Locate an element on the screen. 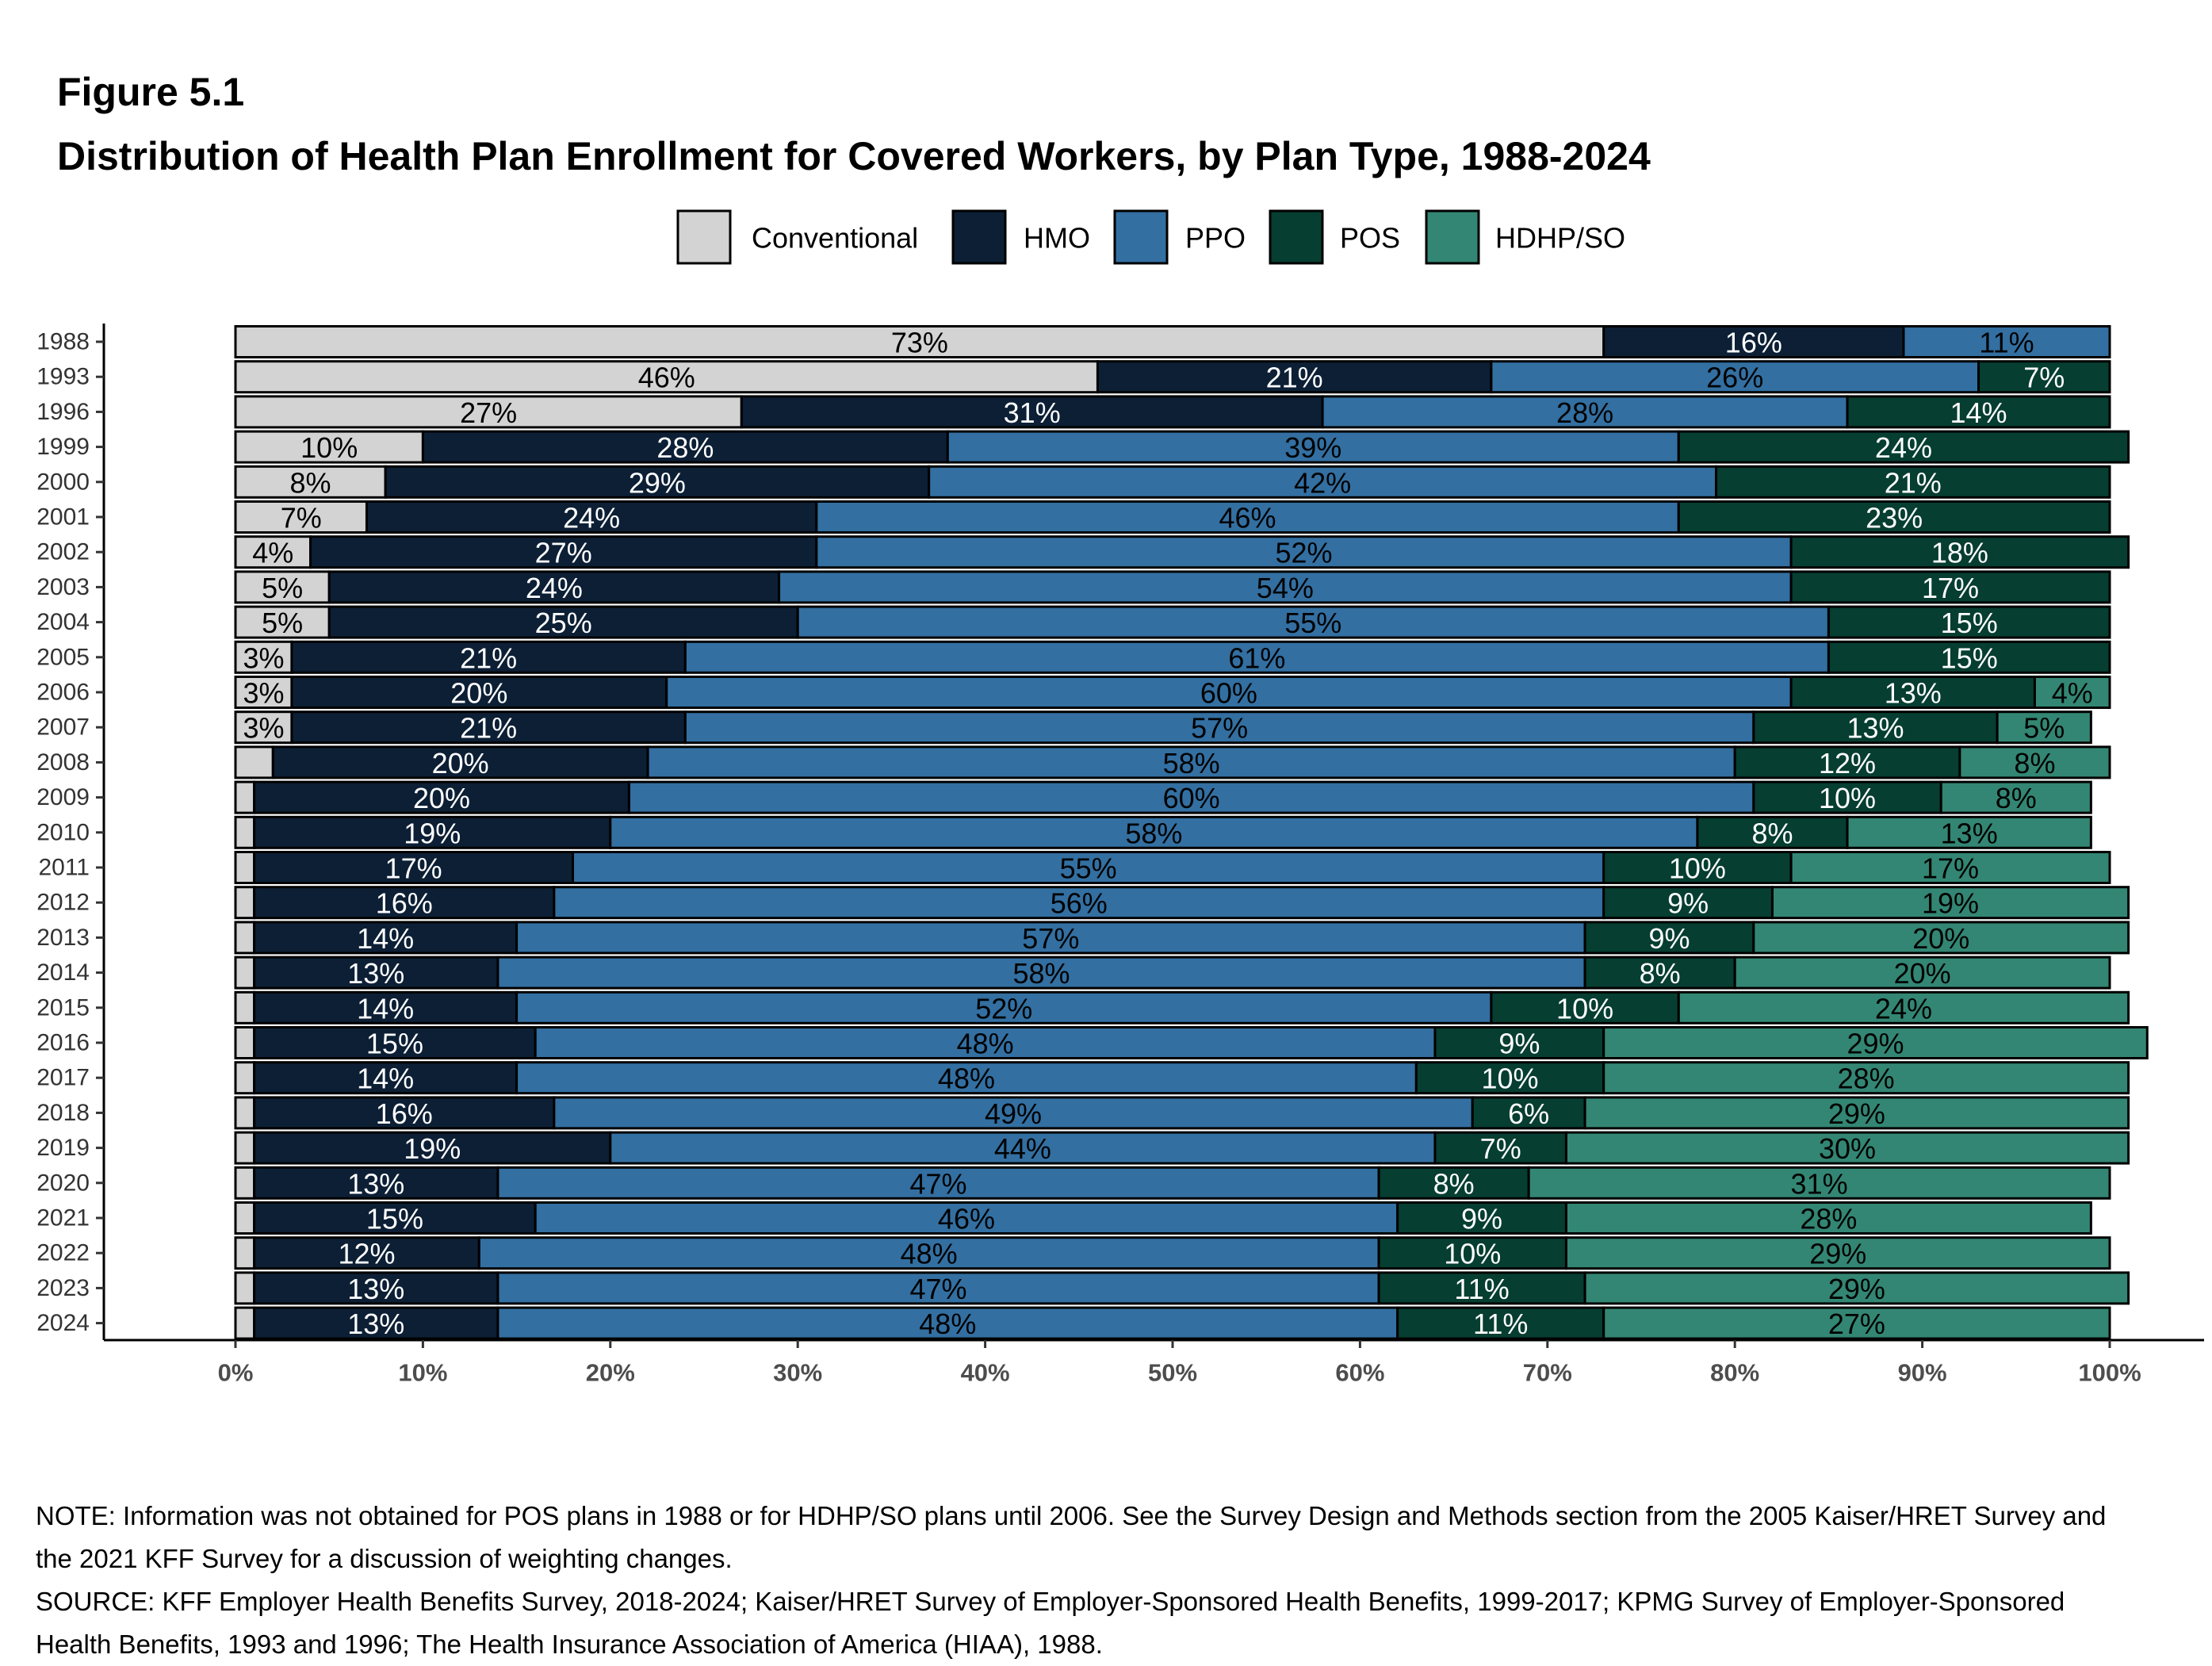 This screenshot has width=2212, height=1666. bar-value-label: 52% is located at coordinates (1003, 1008).